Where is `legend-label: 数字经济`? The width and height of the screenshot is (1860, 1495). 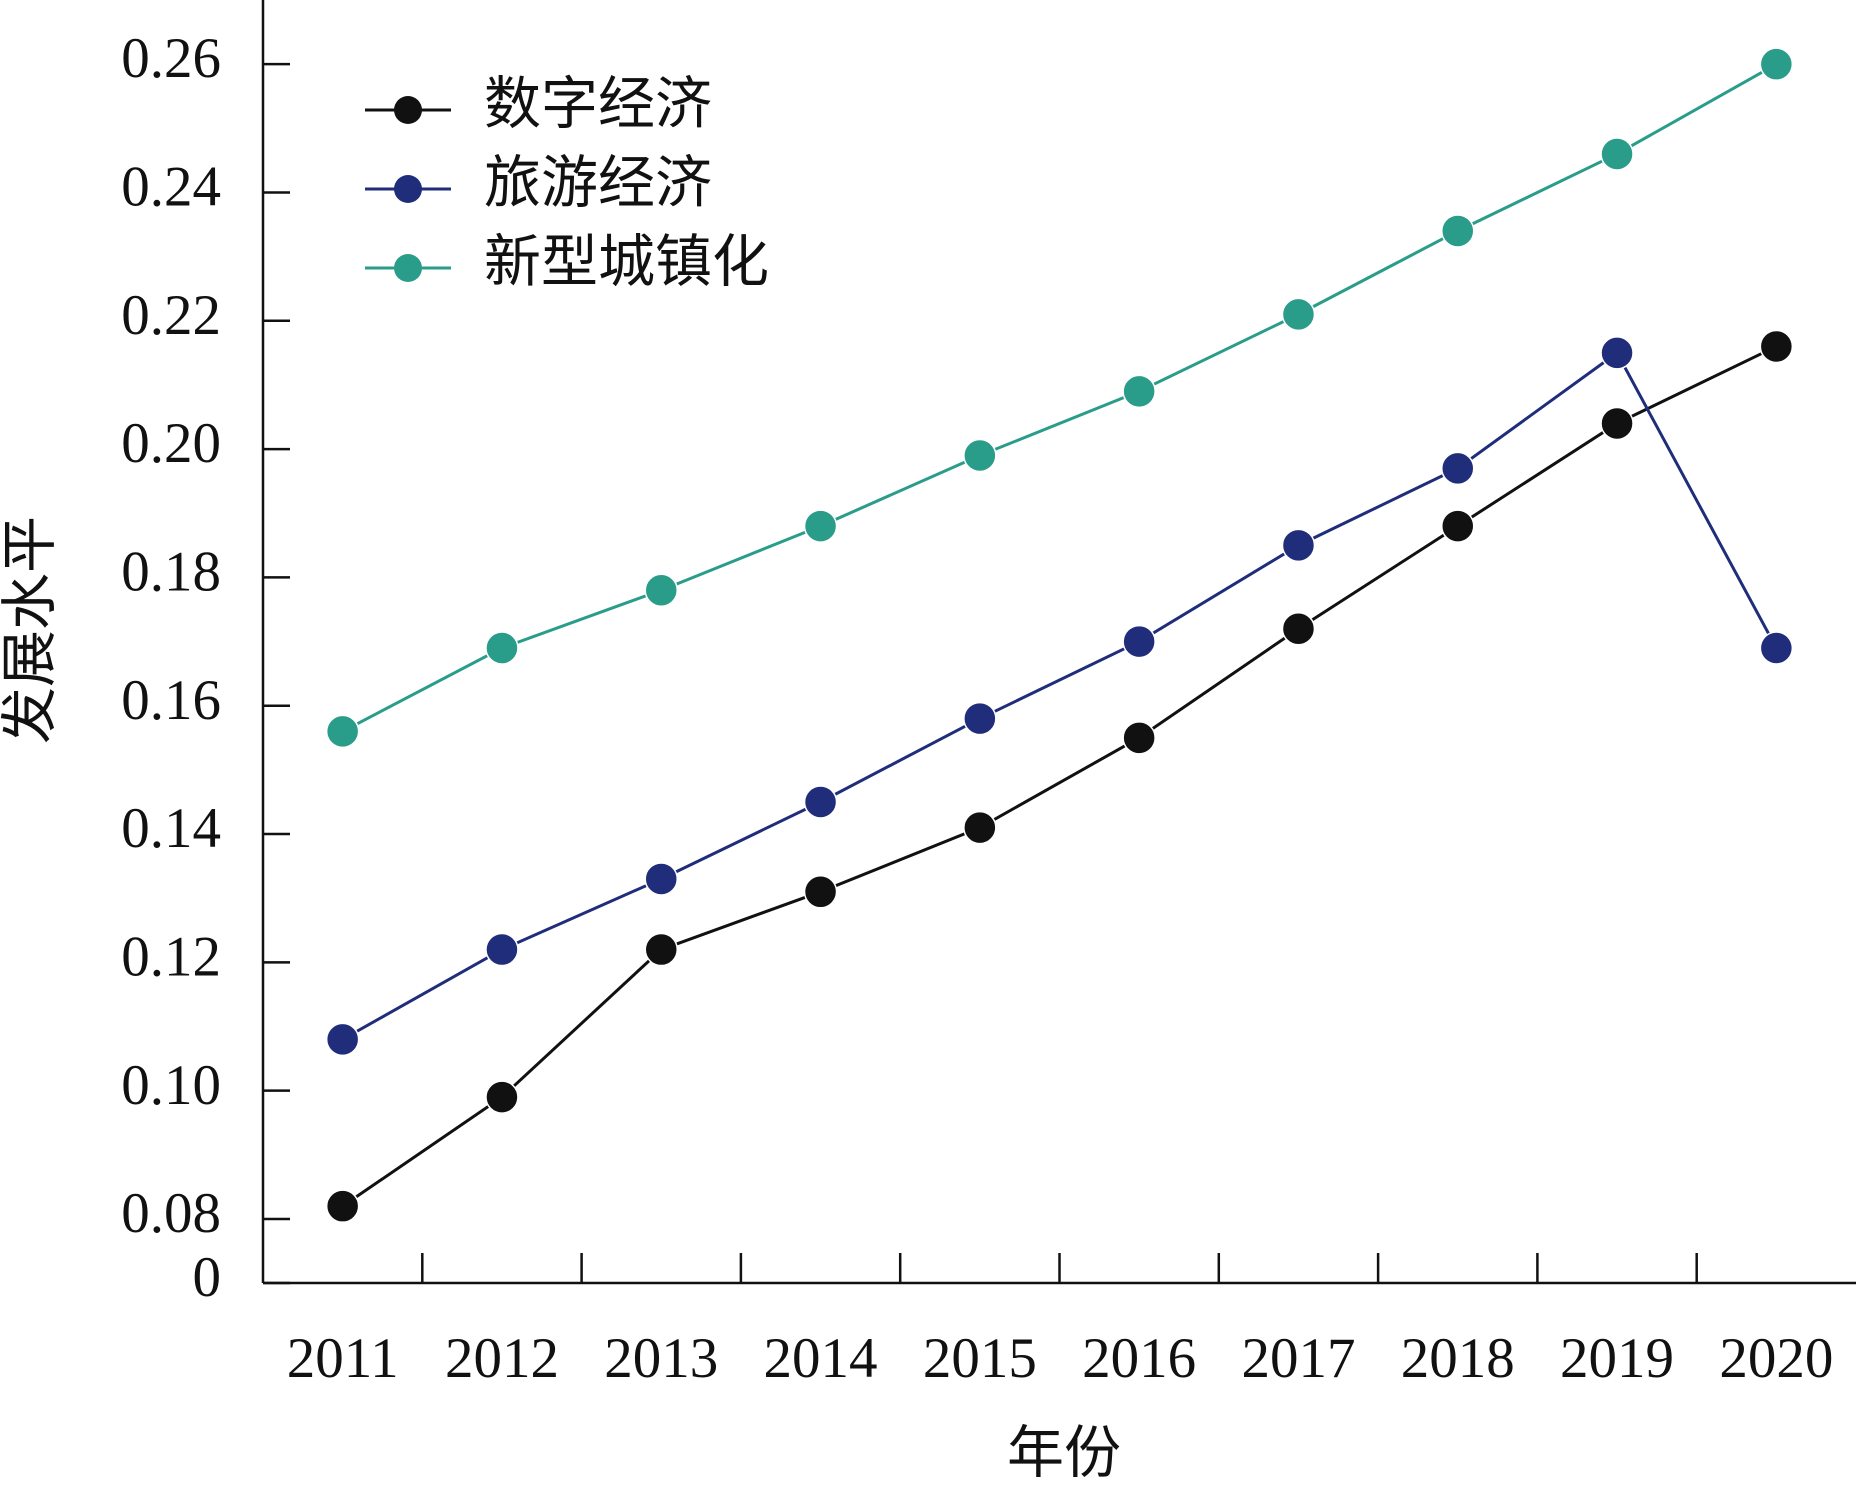
legend-label: 数字经济 is located at coordinates (598, 104).